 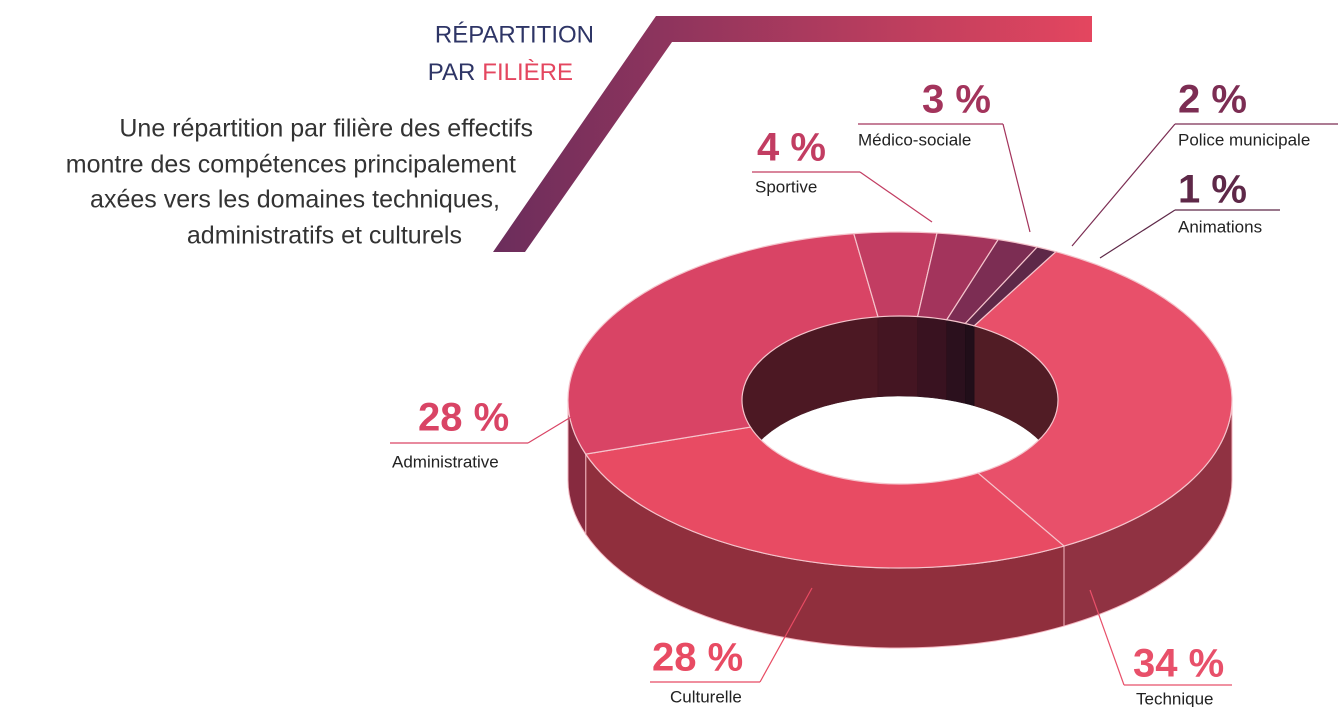 I want to click on value-label: 2 %, so click(x=1212, y=100).